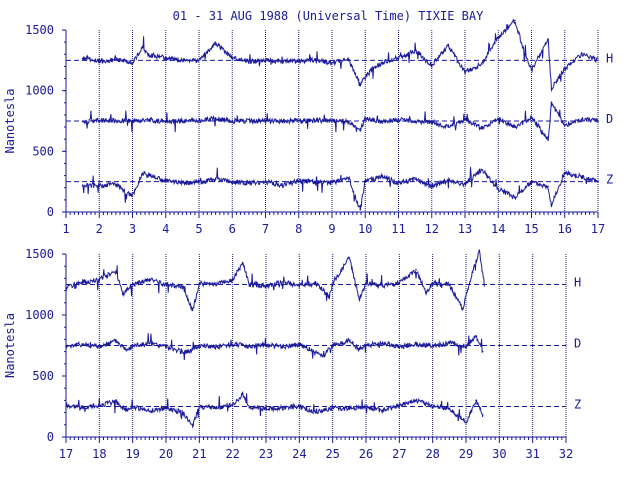 The image size is (640, 485). I want to click on x-tick-label: 26, so click(366, 454).